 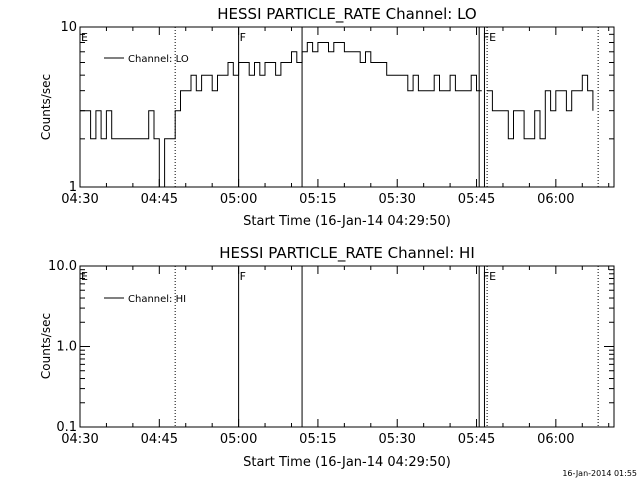 I want to click on panel-lo-x-tick-label-4: 05:30, so click(x=396, y=199).